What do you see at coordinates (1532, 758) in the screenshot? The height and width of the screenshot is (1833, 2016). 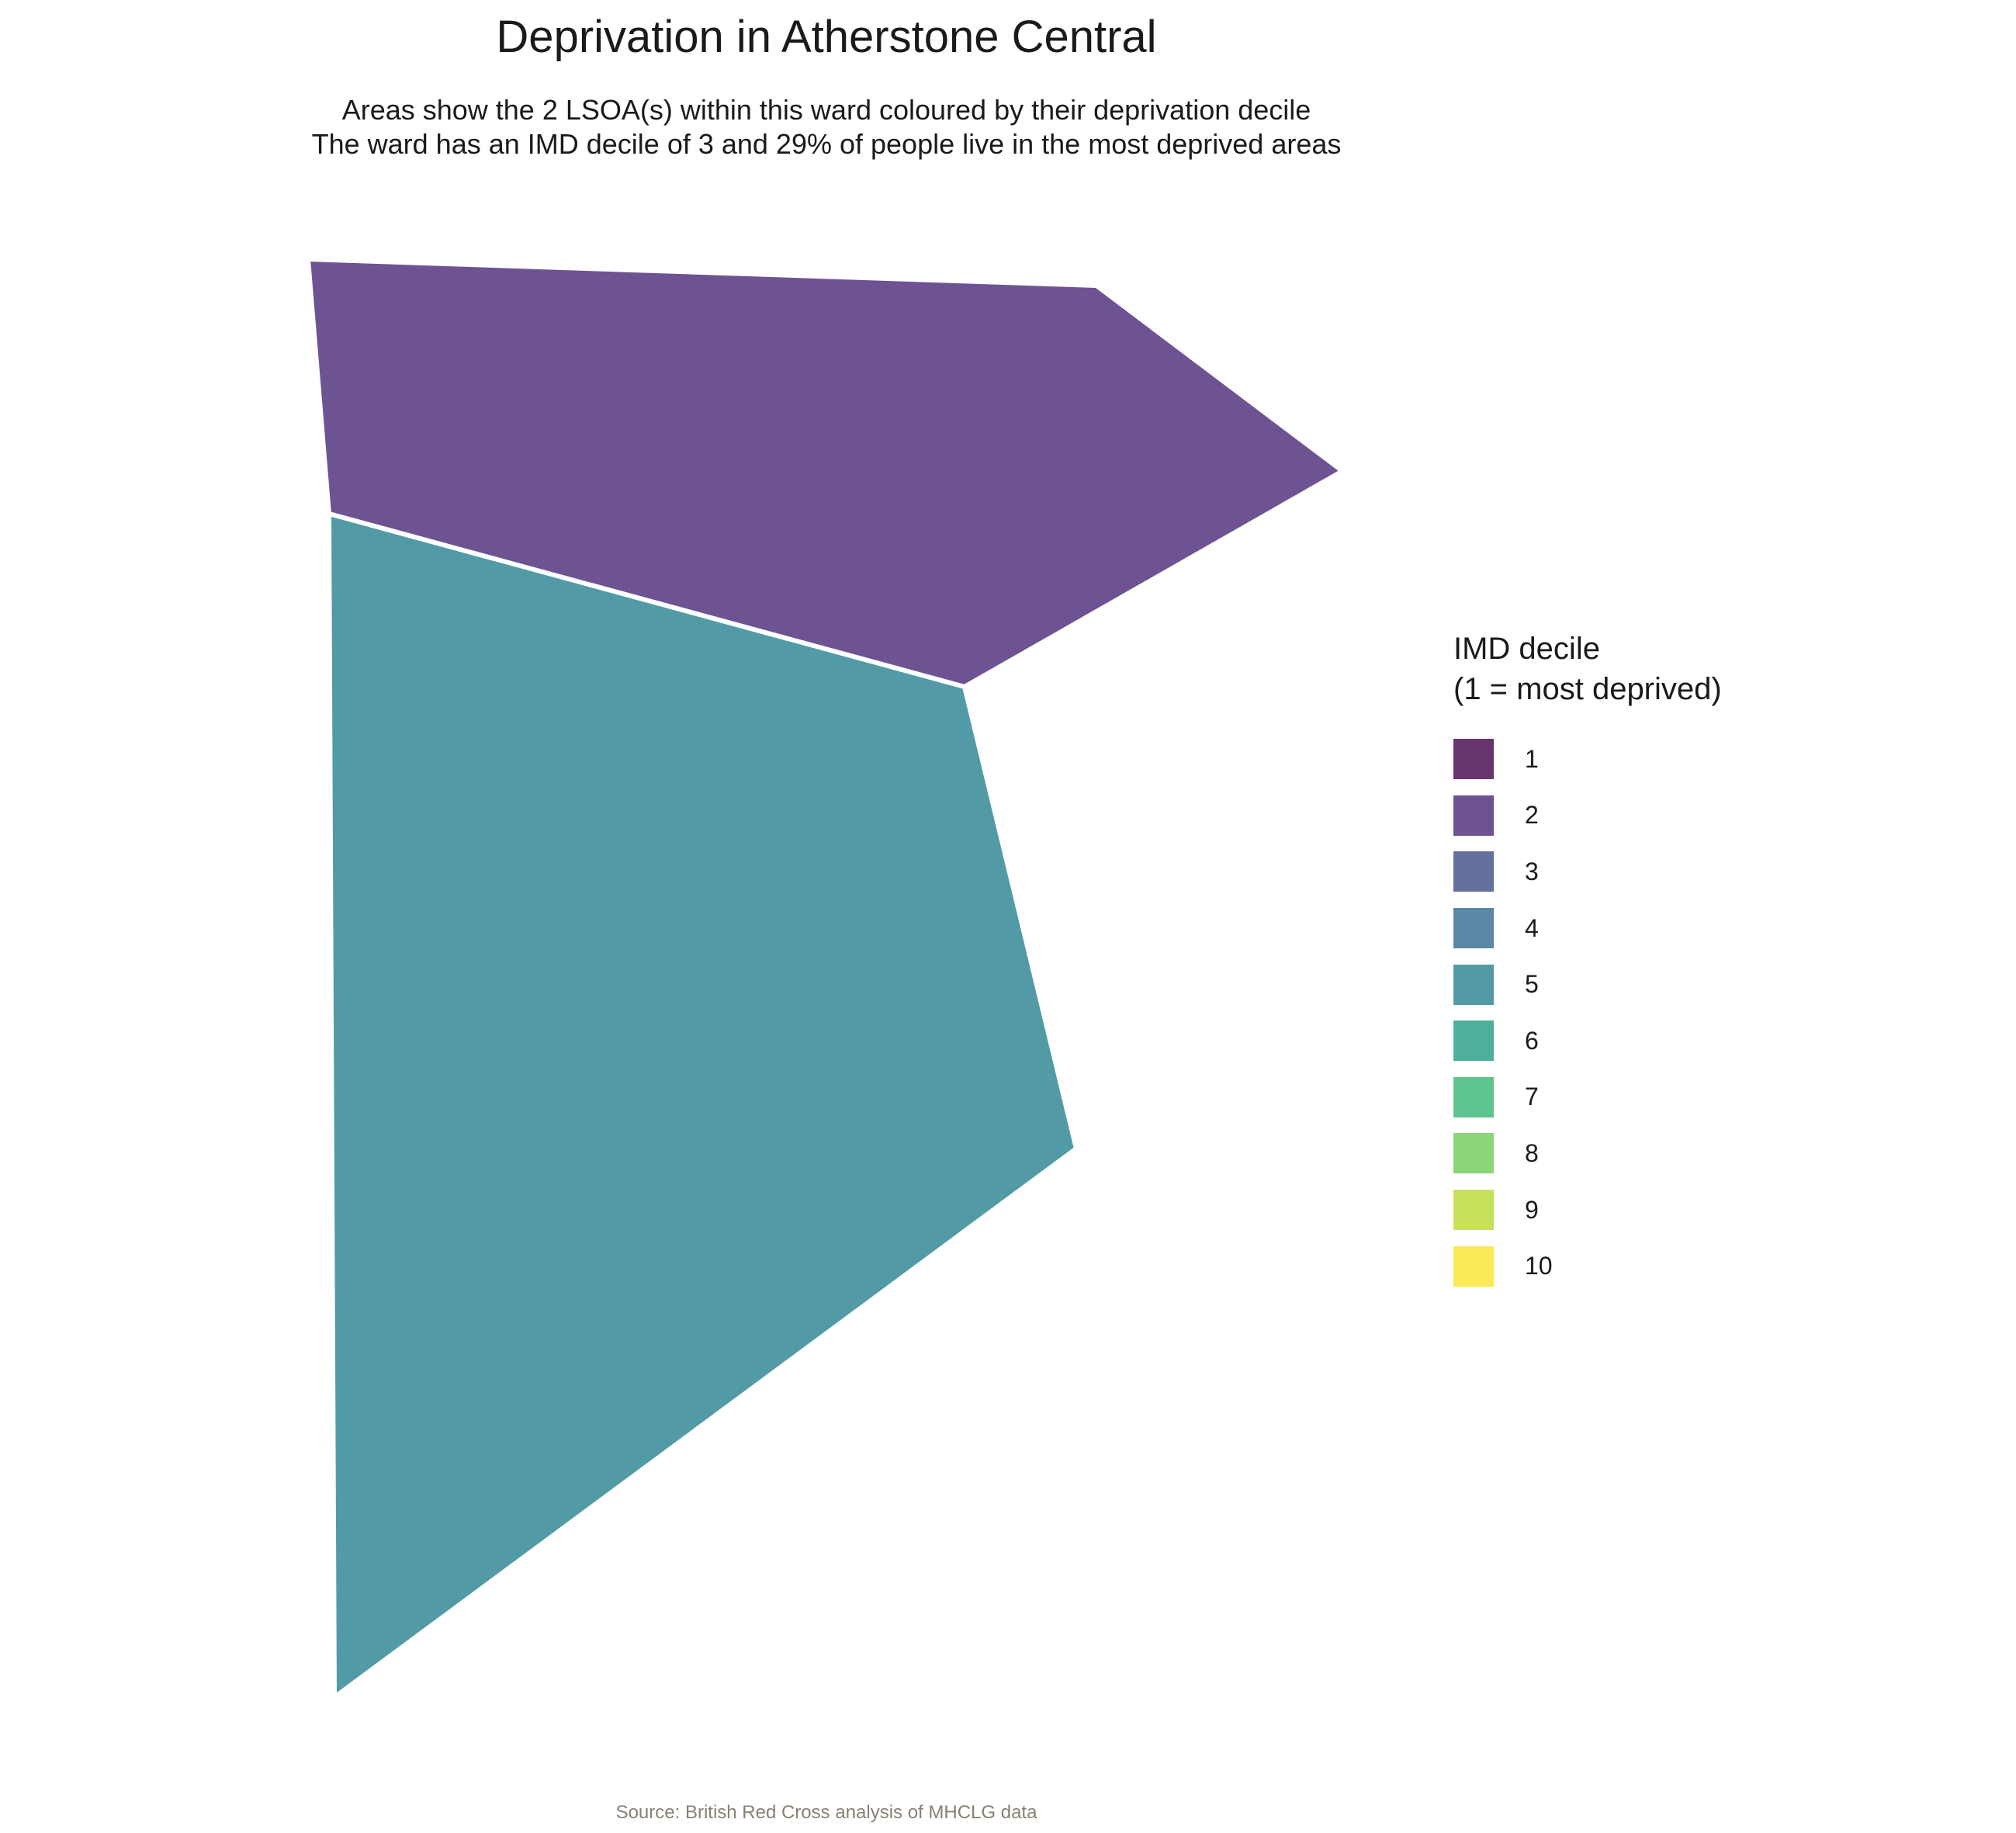 I see `legend-label: 1` at bounding box center [1532, 758].